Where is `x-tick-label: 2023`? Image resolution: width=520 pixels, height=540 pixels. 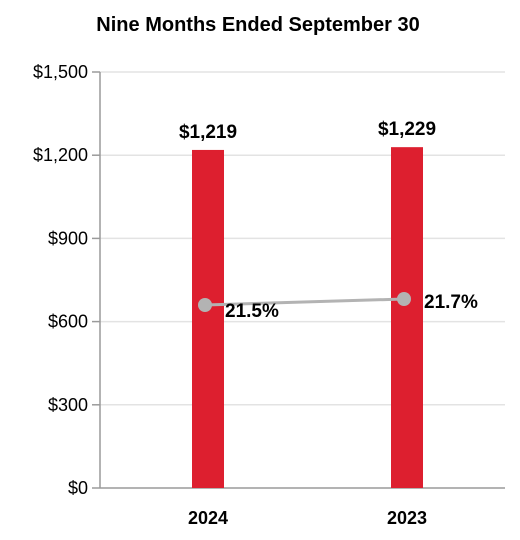
x-tick-label: 2023 is located at coordinates (407, 518).